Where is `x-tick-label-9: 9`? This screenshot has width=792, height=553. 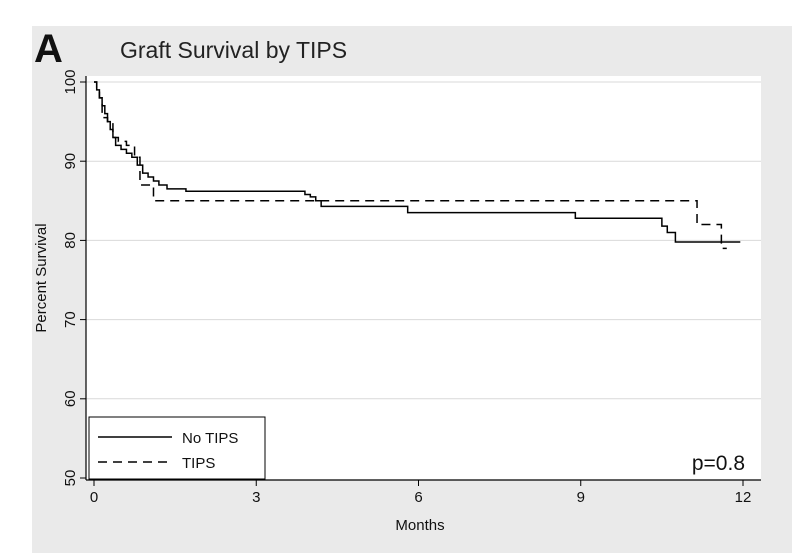 x-tick-label-9: 9 is located at coordinates (581, 497).